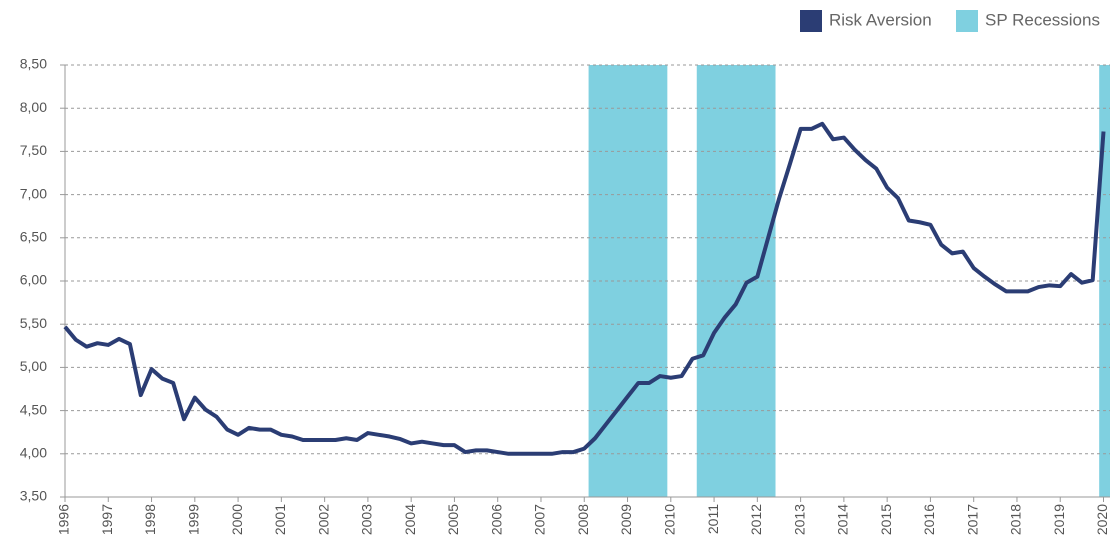 The width and height of the screenshot is (1114, 554). What do you see at coordinates (33, 150) in the screenshot?
I see `y-tick-label: 7,50` at bounding box center [33, 150].